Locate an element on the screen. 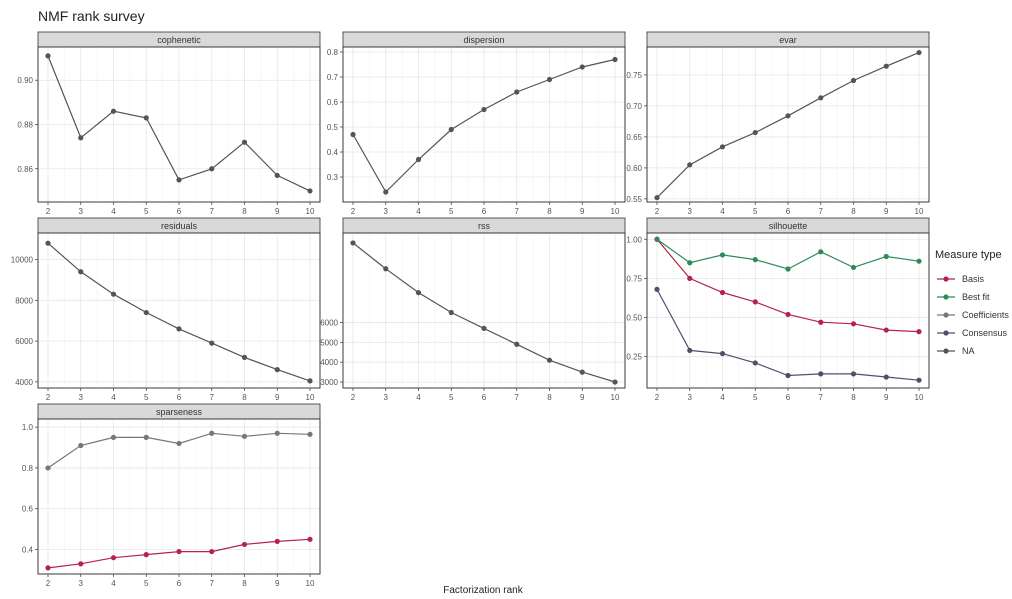  y-tick-label: 0.25 is located at coordinates (634, 357).